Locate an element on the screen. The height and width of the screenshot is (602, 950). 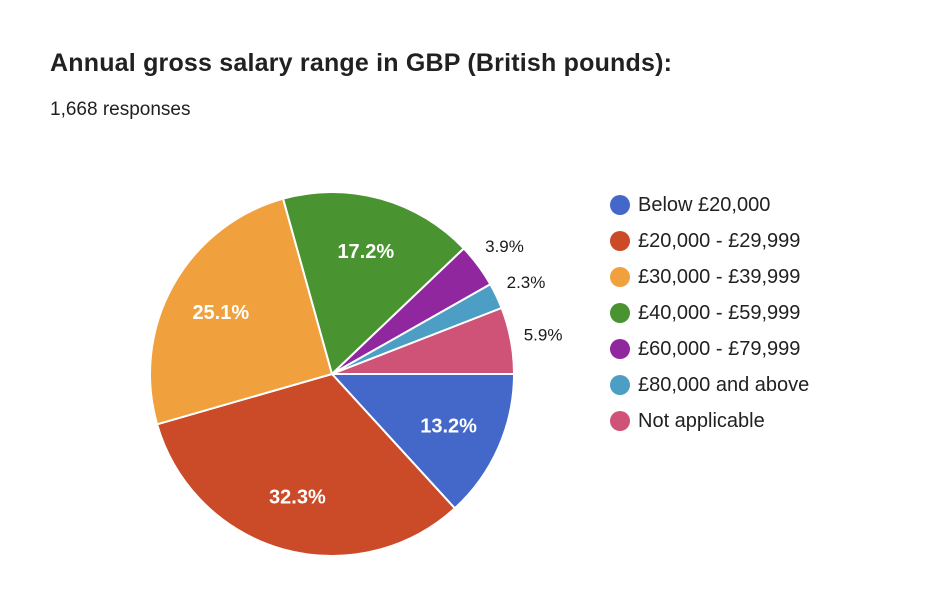
slice-label-below-20-000: 13.2% is located at coordinates (448, 426).